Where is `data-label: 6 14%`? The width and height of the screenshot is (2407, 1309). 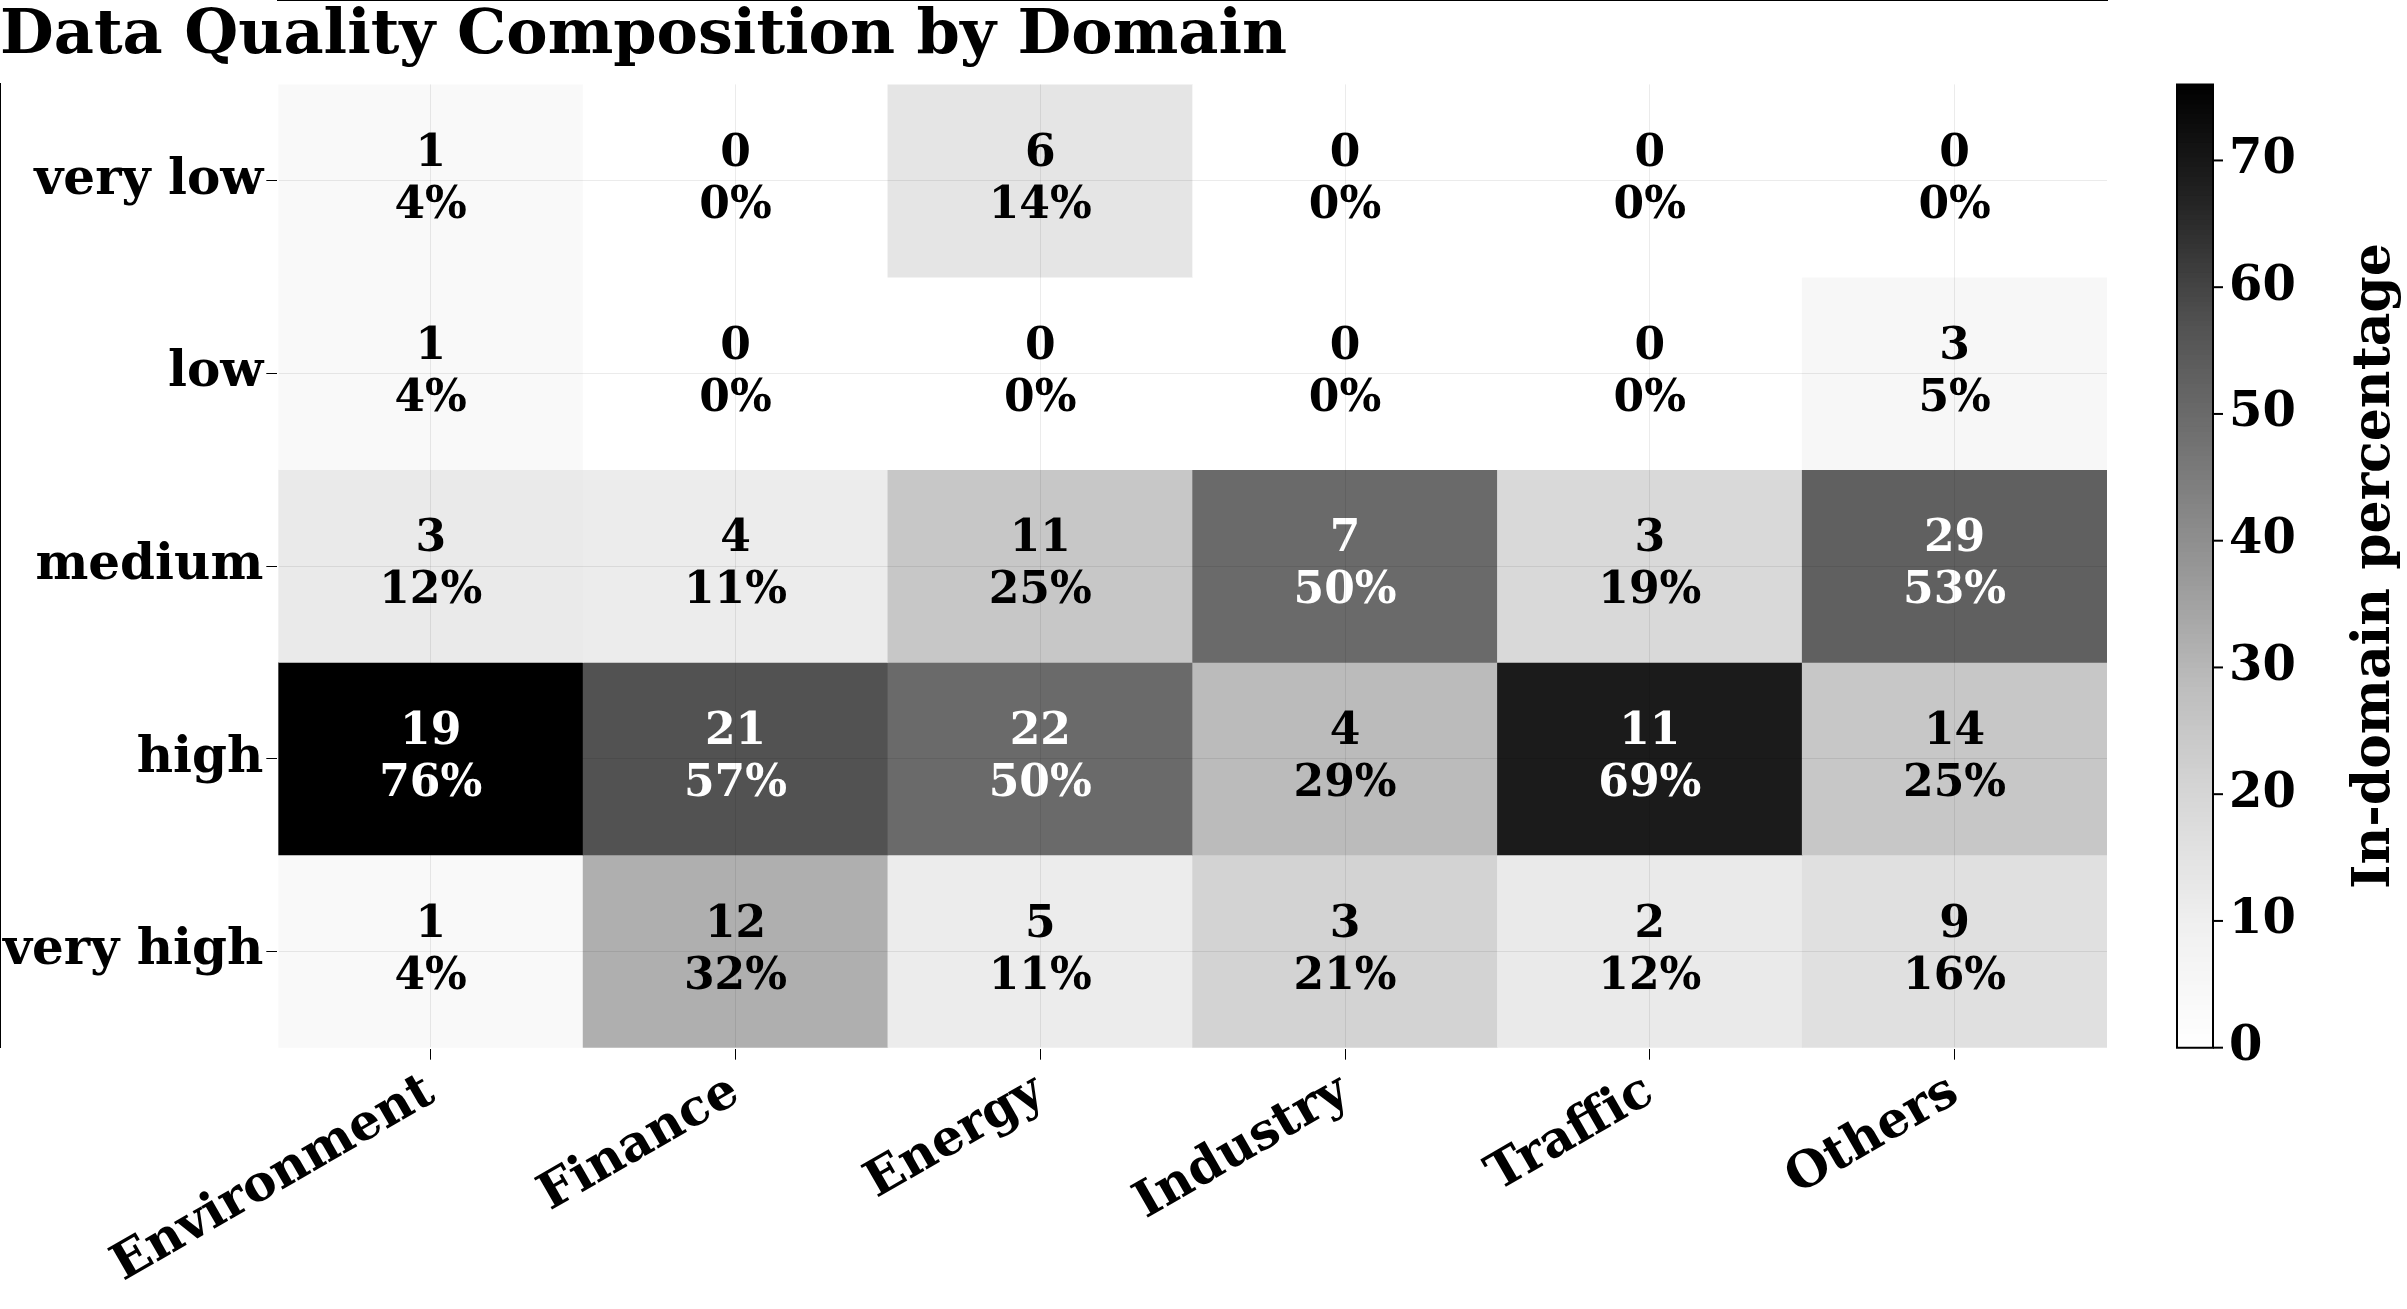 data-label: 6 14% is located at coordinates (1040, 177).